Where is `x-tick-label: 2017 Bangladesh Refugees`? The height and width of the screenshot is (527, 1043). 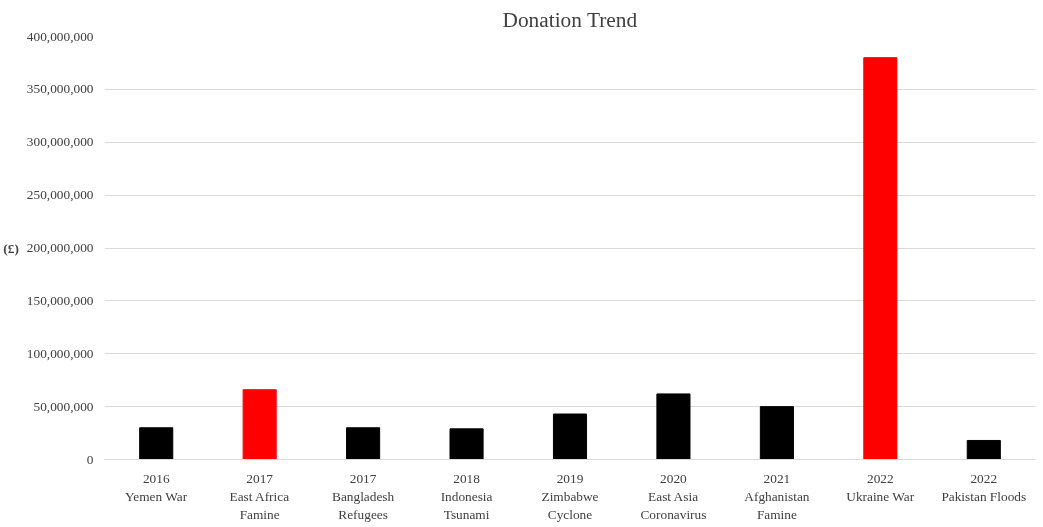 x-tick-label: 2017 Bangladesh Refugees is located at coordinates (363, 496).